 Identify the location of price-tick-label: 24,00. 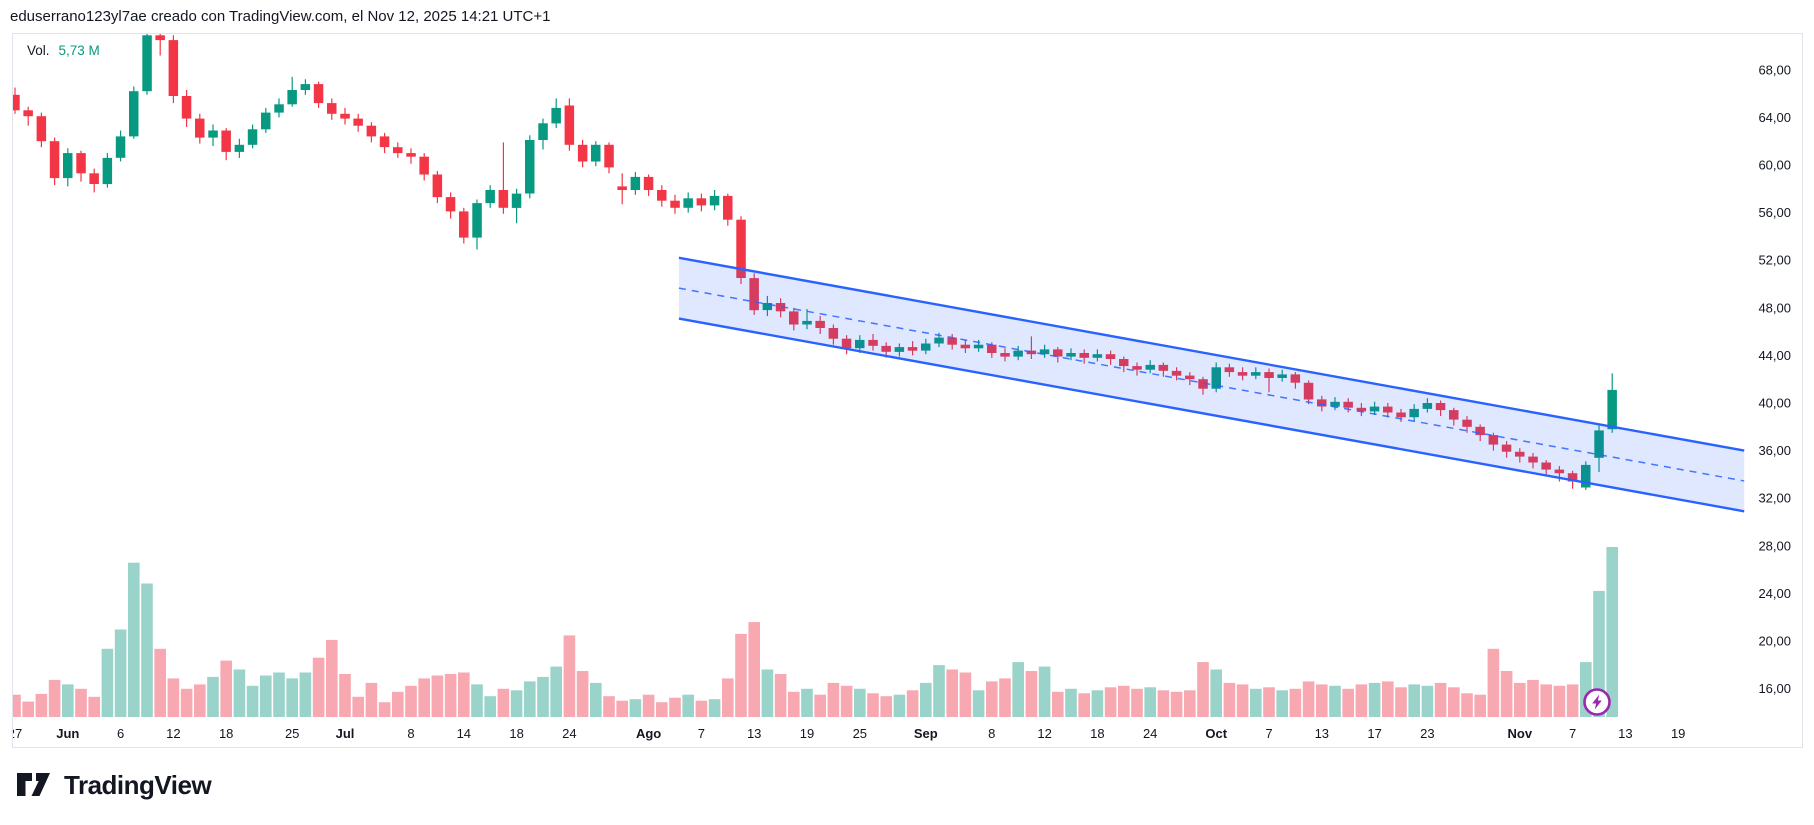
(1774, 593).